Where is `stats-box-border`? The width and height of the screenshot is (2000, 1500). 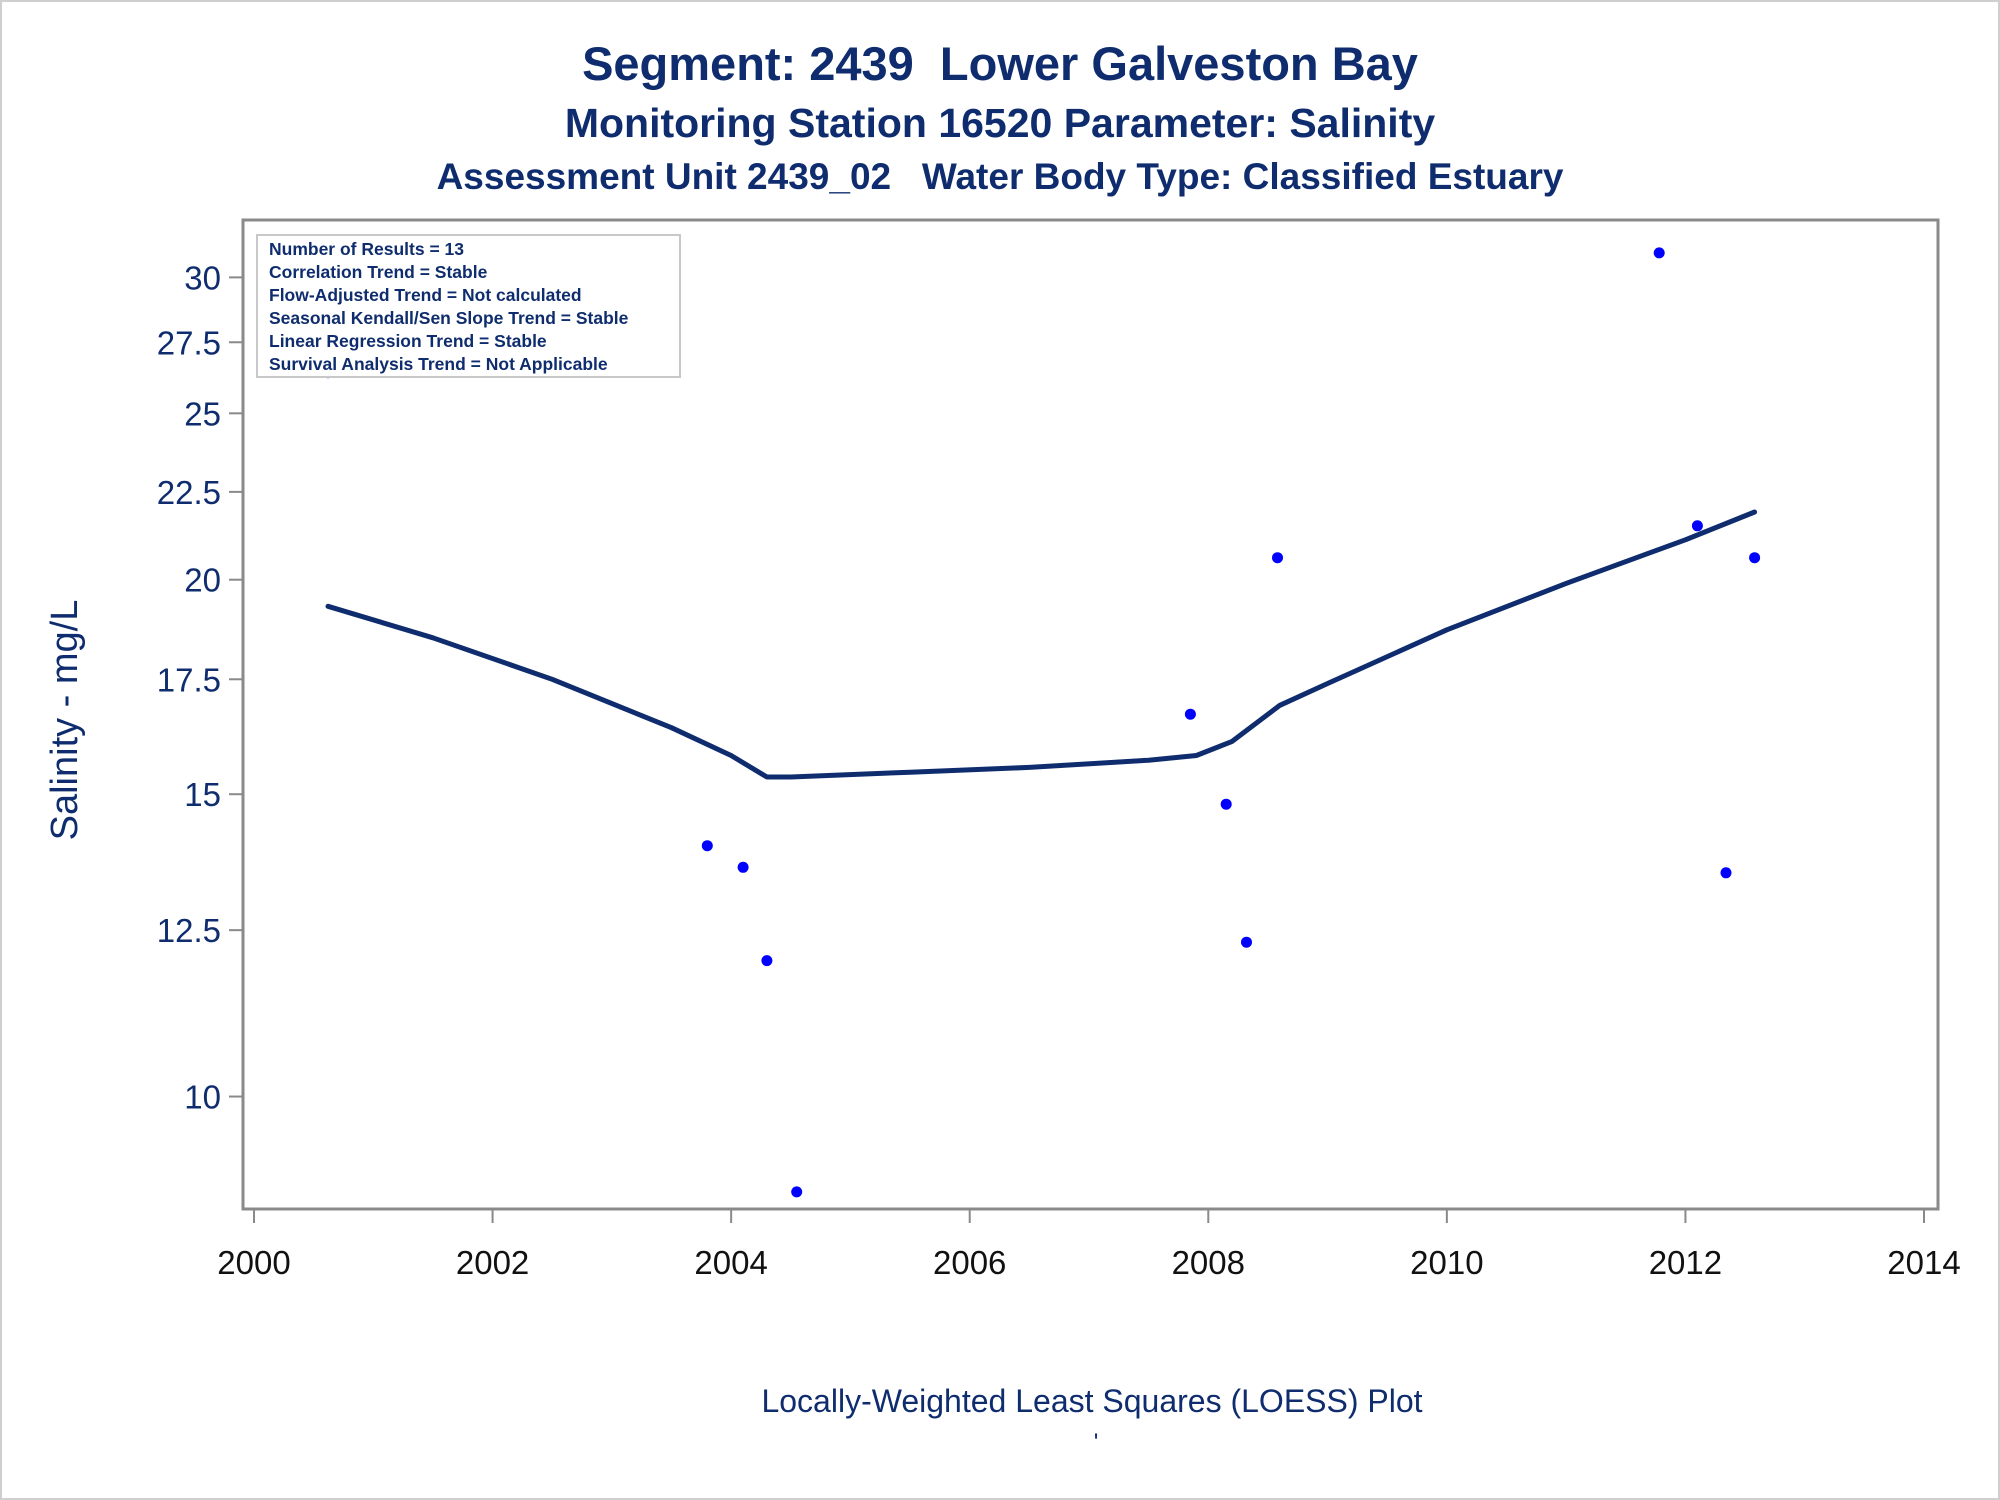
stats-box-border is located at coordinates (468, 306).